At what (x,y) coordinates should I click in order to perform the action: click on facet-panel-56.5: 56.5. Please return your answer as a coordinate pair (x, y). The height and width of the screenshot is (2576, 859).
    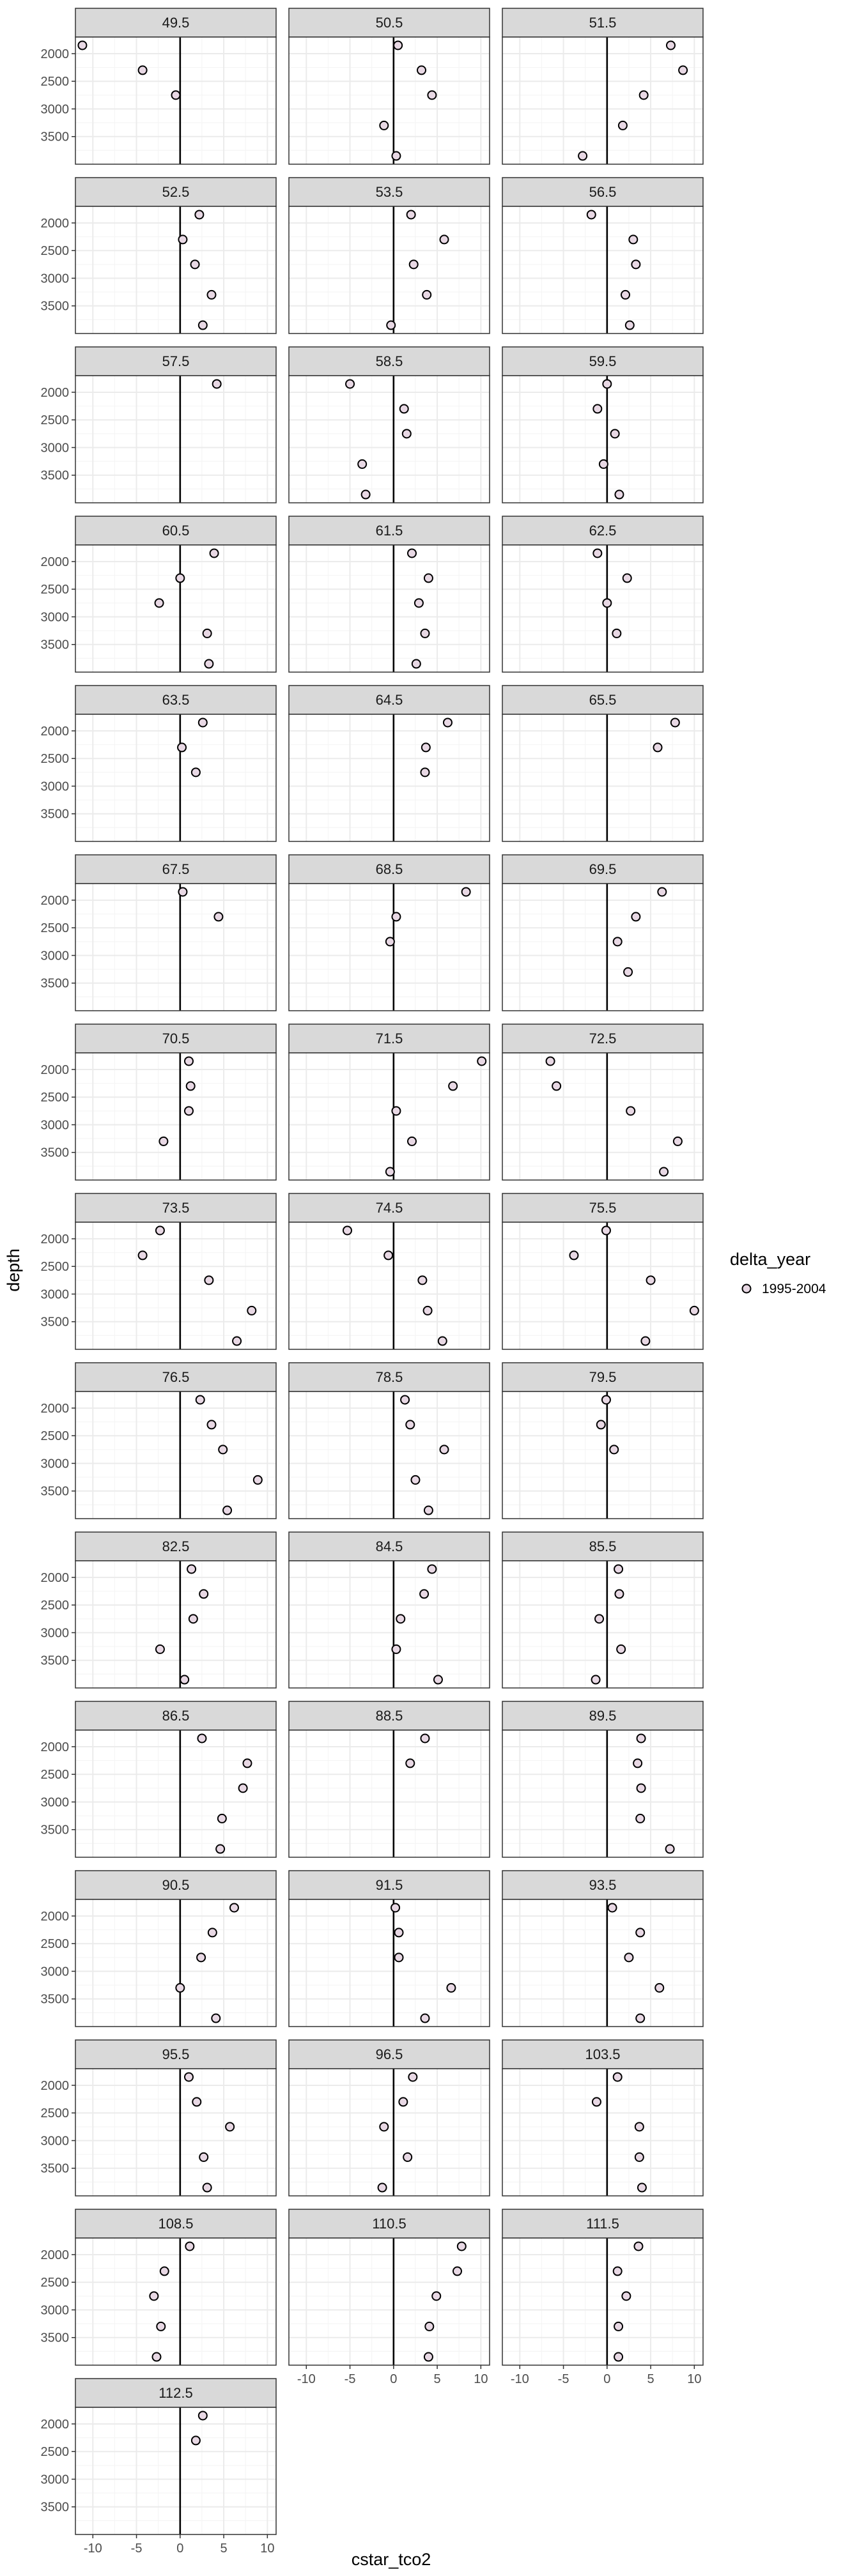
    Looking at the image, I should click on (603, 255).